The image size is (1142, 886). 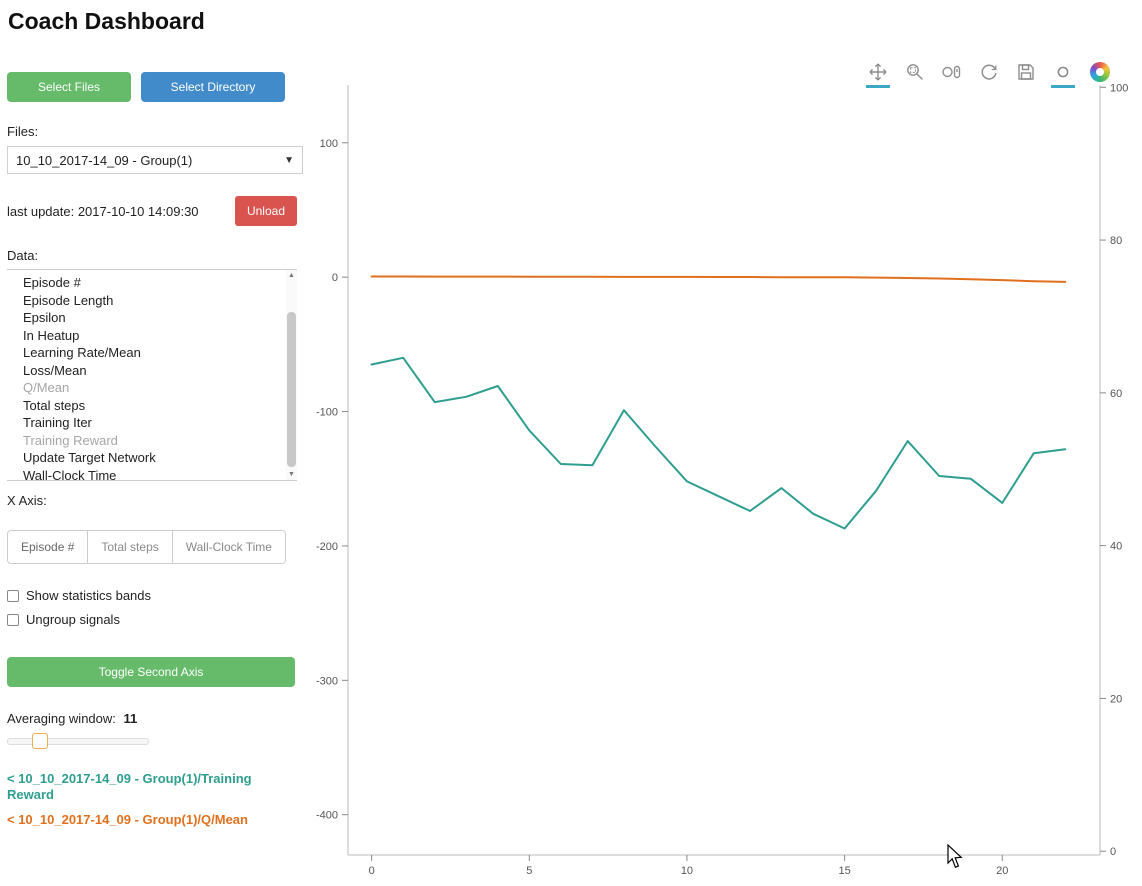 I want to click on data-list-item: Update Target Network, so click(x=89, y=457).